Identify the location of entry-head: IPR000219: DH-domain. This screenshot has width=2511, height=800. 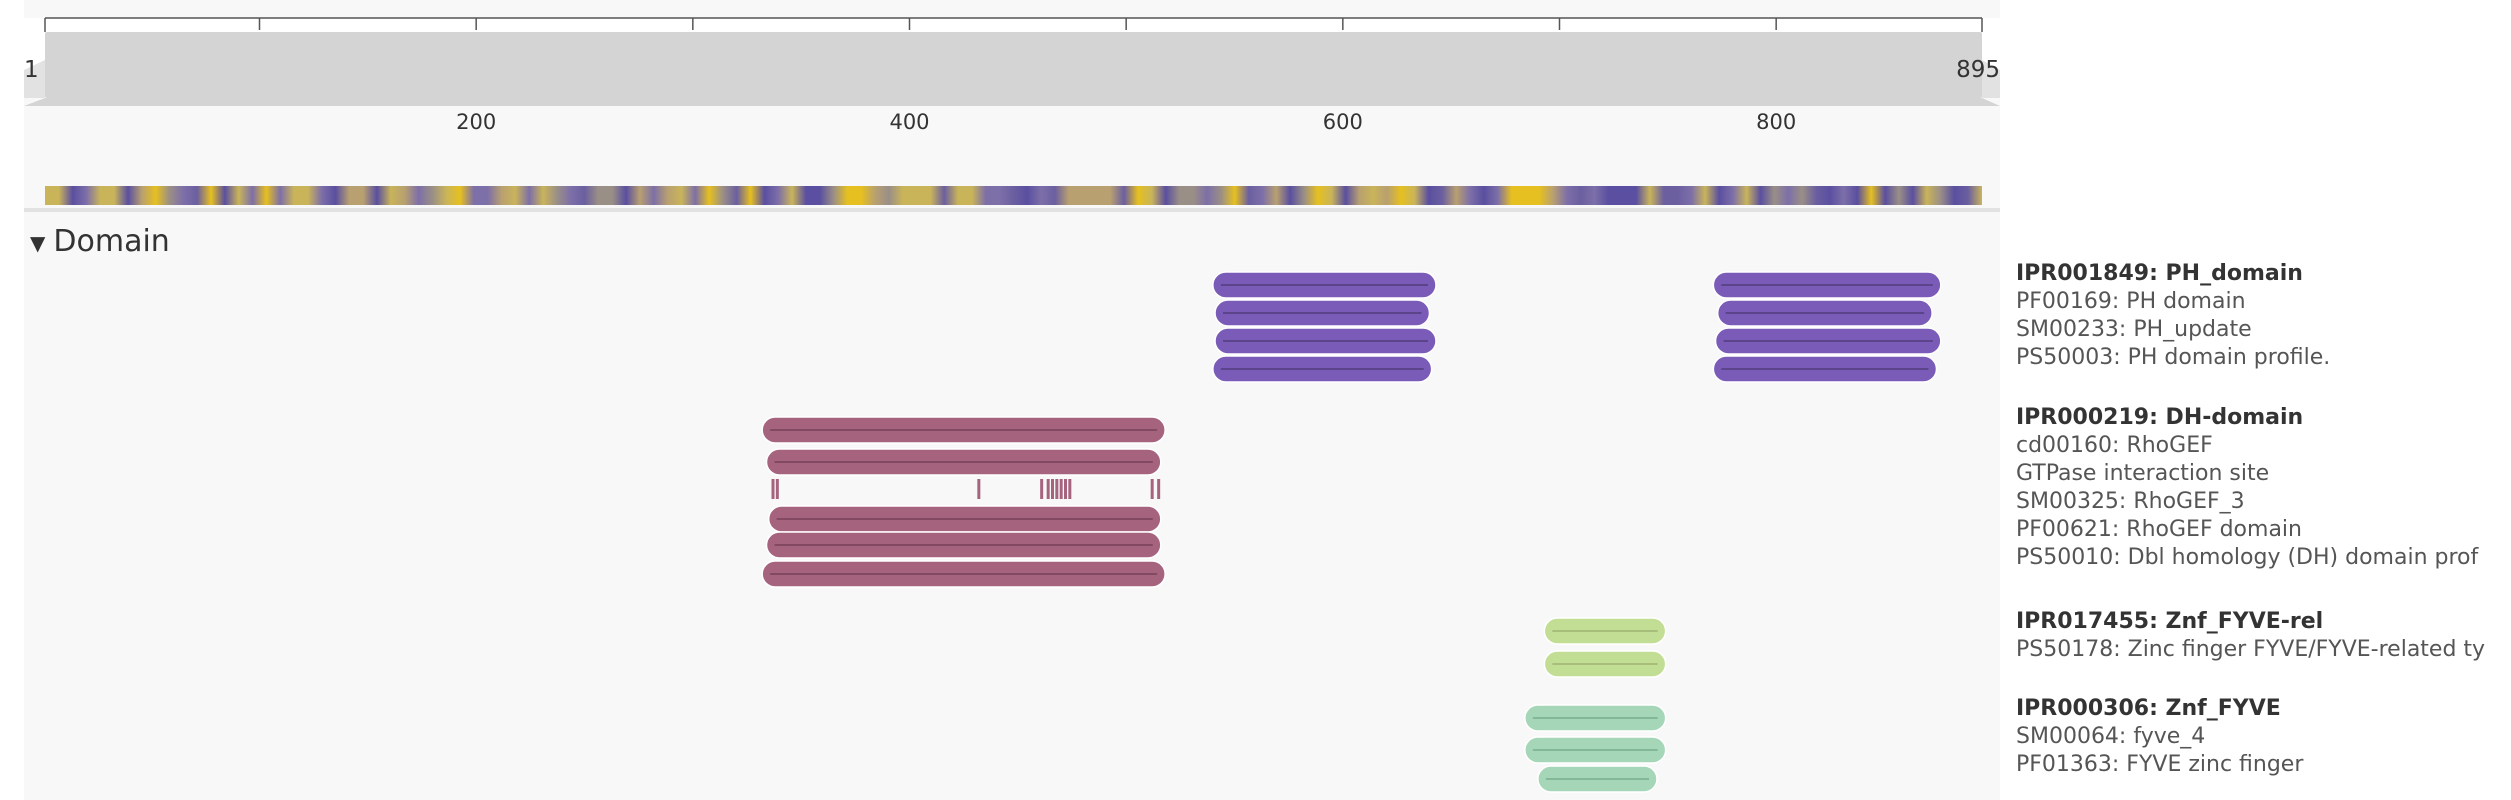
(2160, 417).